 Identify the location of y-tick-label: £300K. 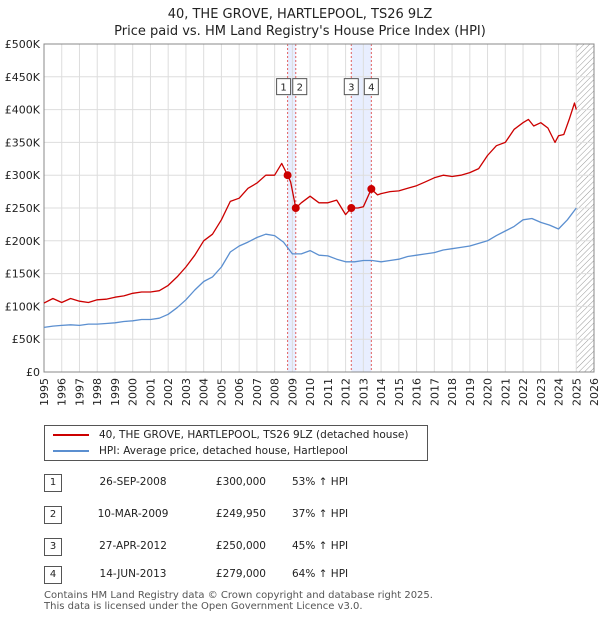
(23, 175).